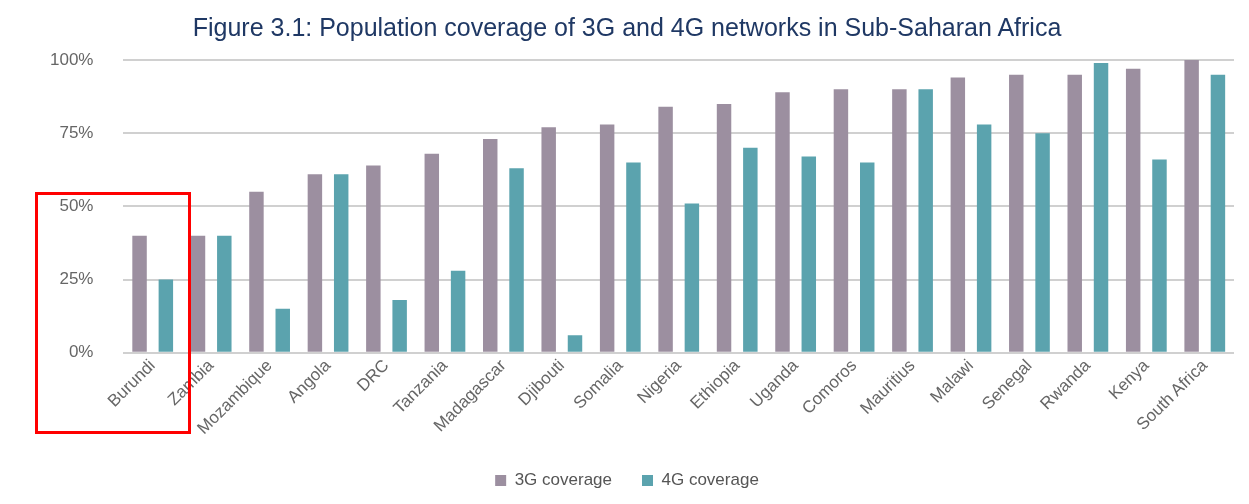 This screenshot has height=504, width=1249. What do you see at coordinates (563, 480) in the screenshot?
I see `legend-label: 3G coverage` at bounding box center [563, 480].